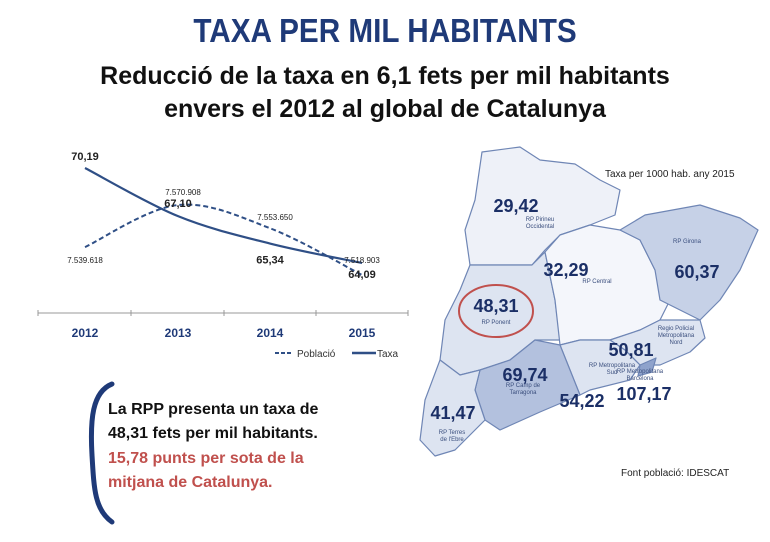 Image resolution: width=770 pixels, height=542 pixels. What do you see at coordinates (687, 242) in the screenshot?
I see `region-name: RP Girona` at bounding box center [687, 242].